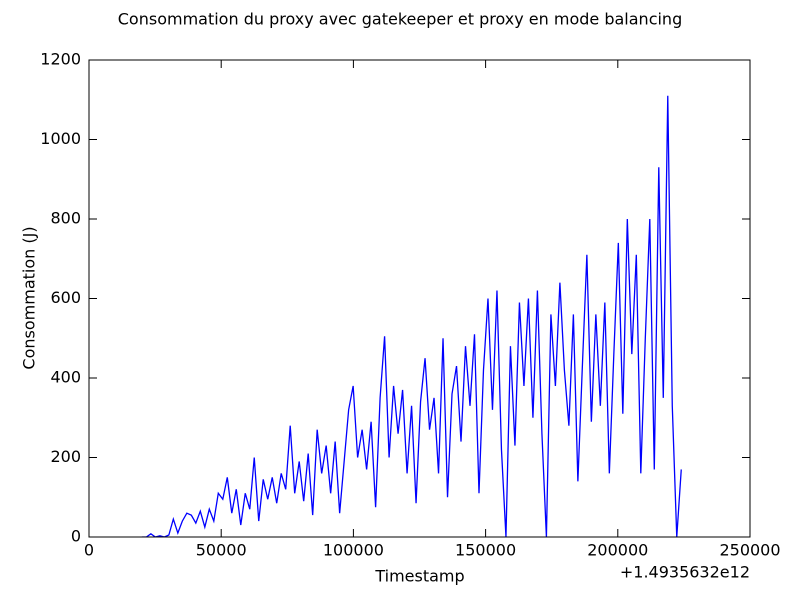  What do you see at coordinates (353, 550) in the screenshot?
I see `x-tick-label: 100000` at bounding box center [353, 550].